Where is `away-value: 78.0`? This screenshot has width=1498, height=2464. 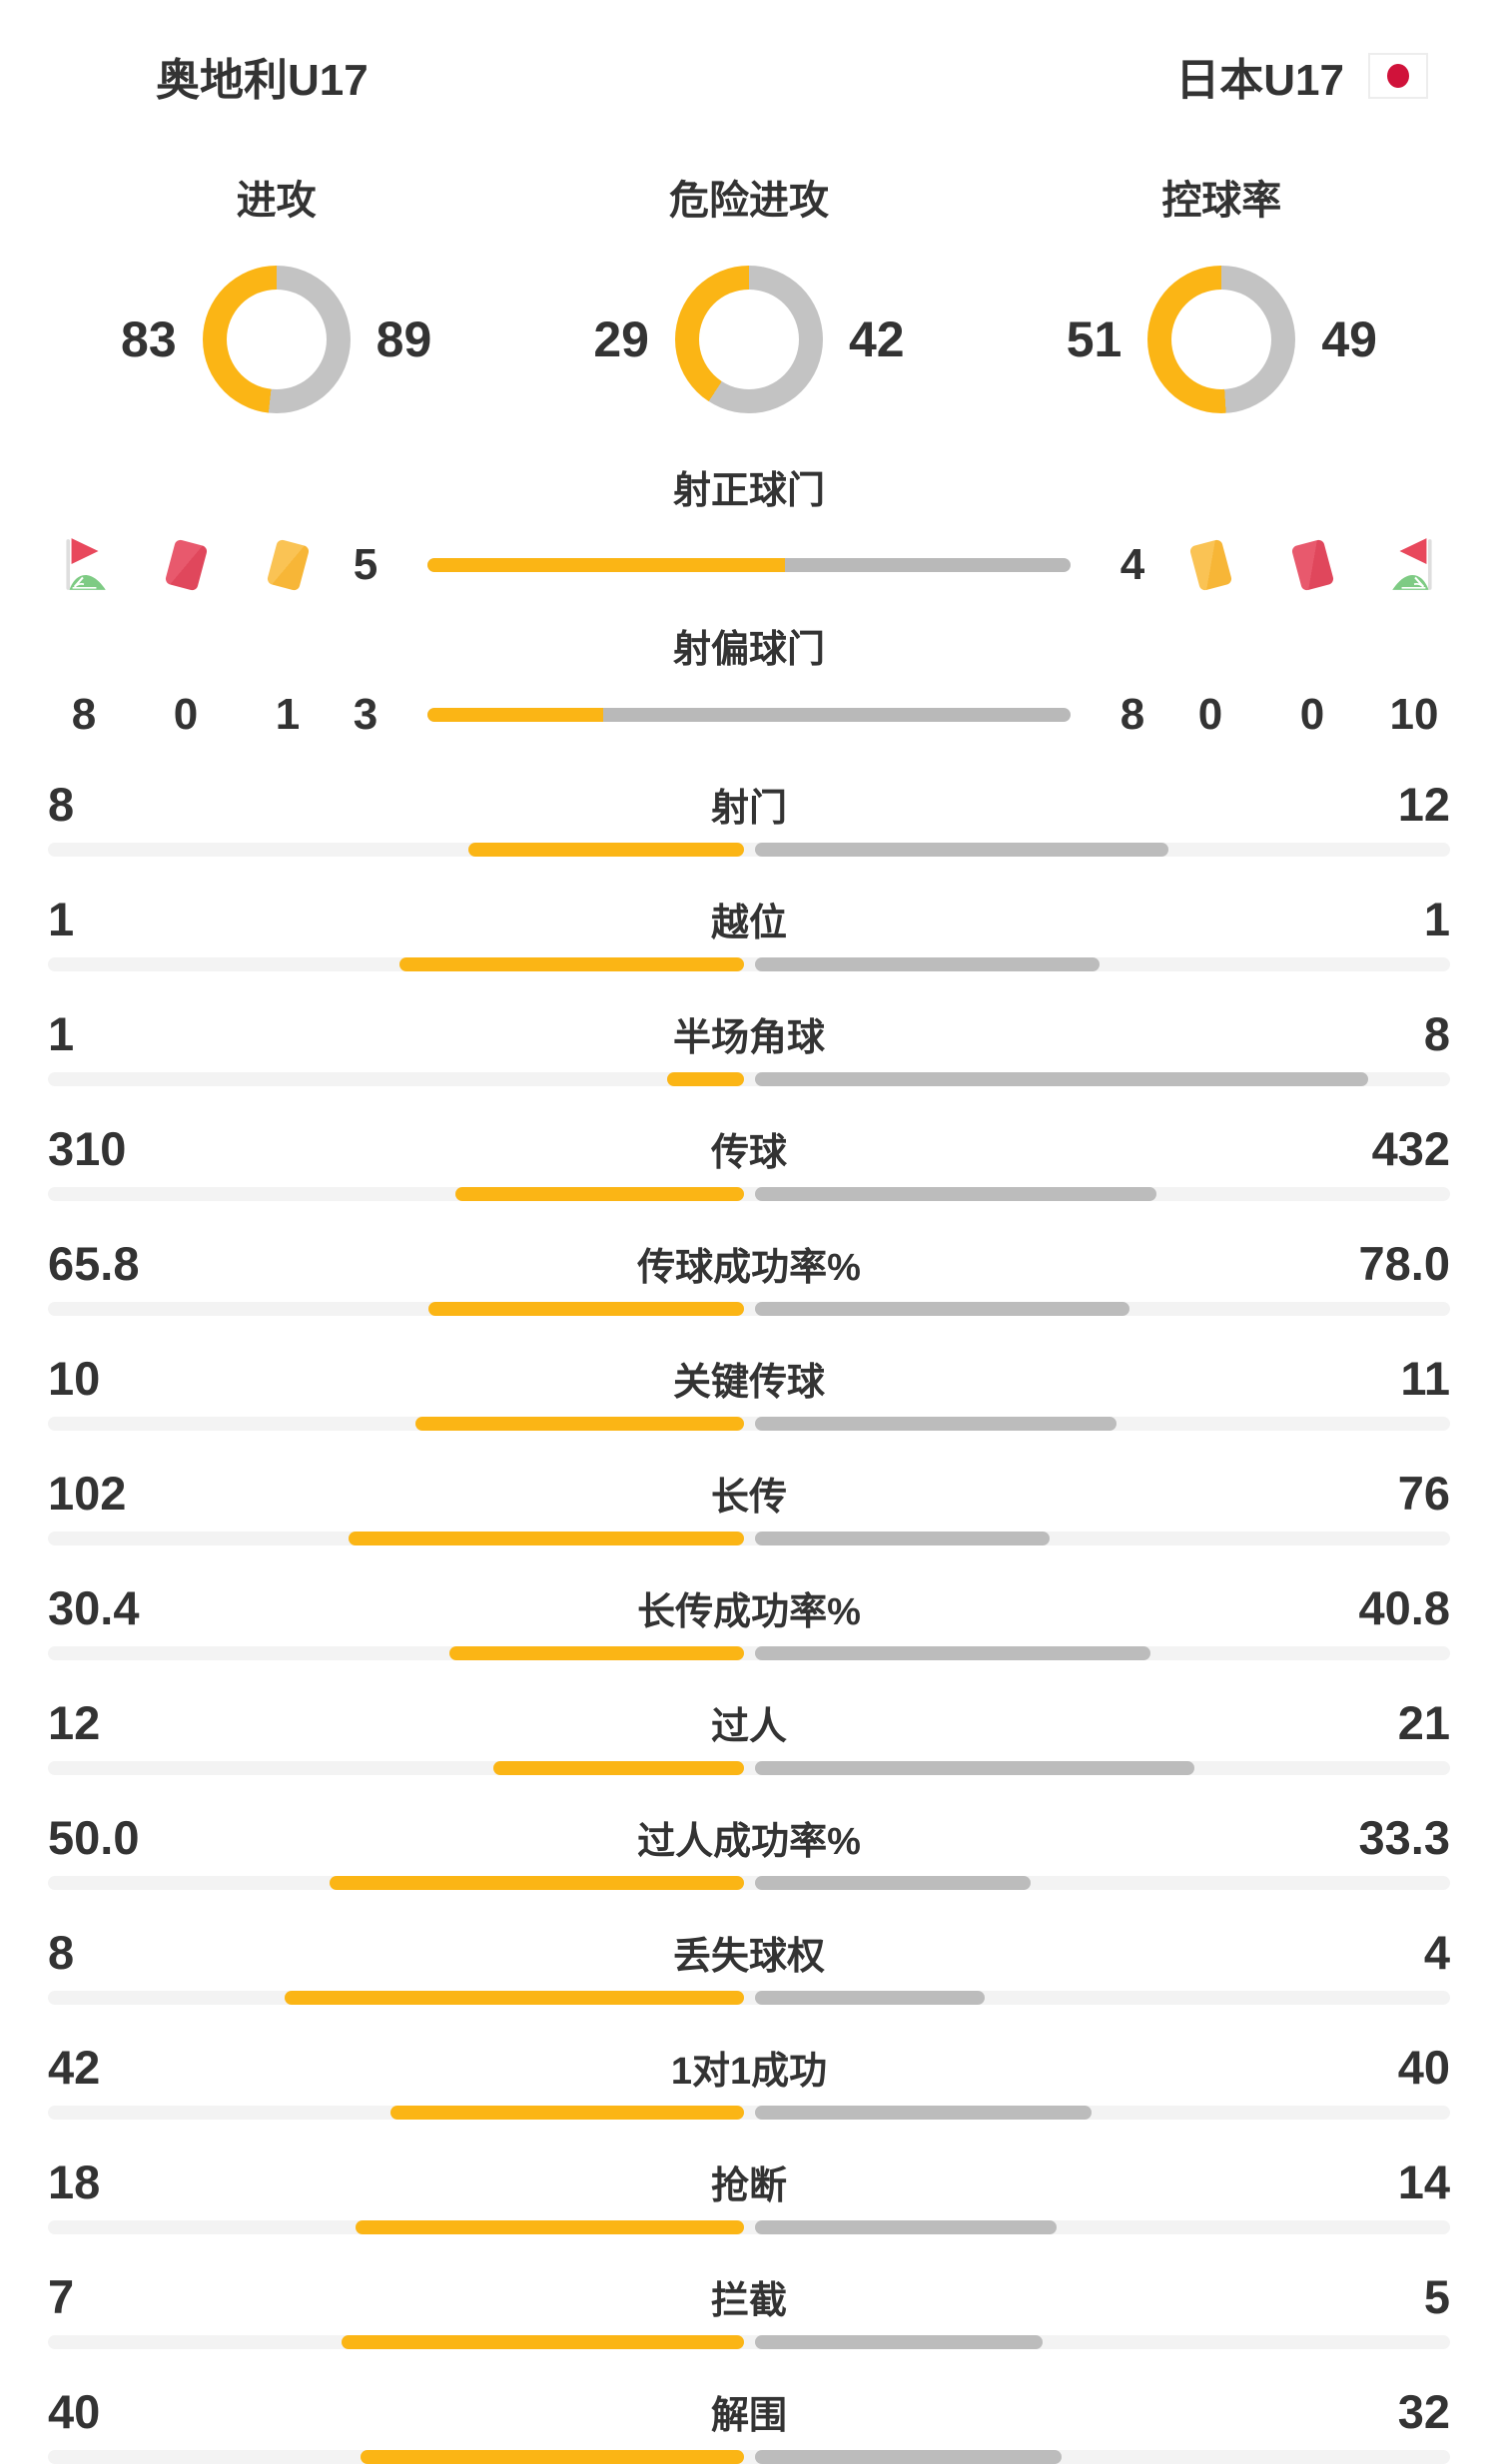
away-value: 78.0 is located at coordinates (1404, 1263).